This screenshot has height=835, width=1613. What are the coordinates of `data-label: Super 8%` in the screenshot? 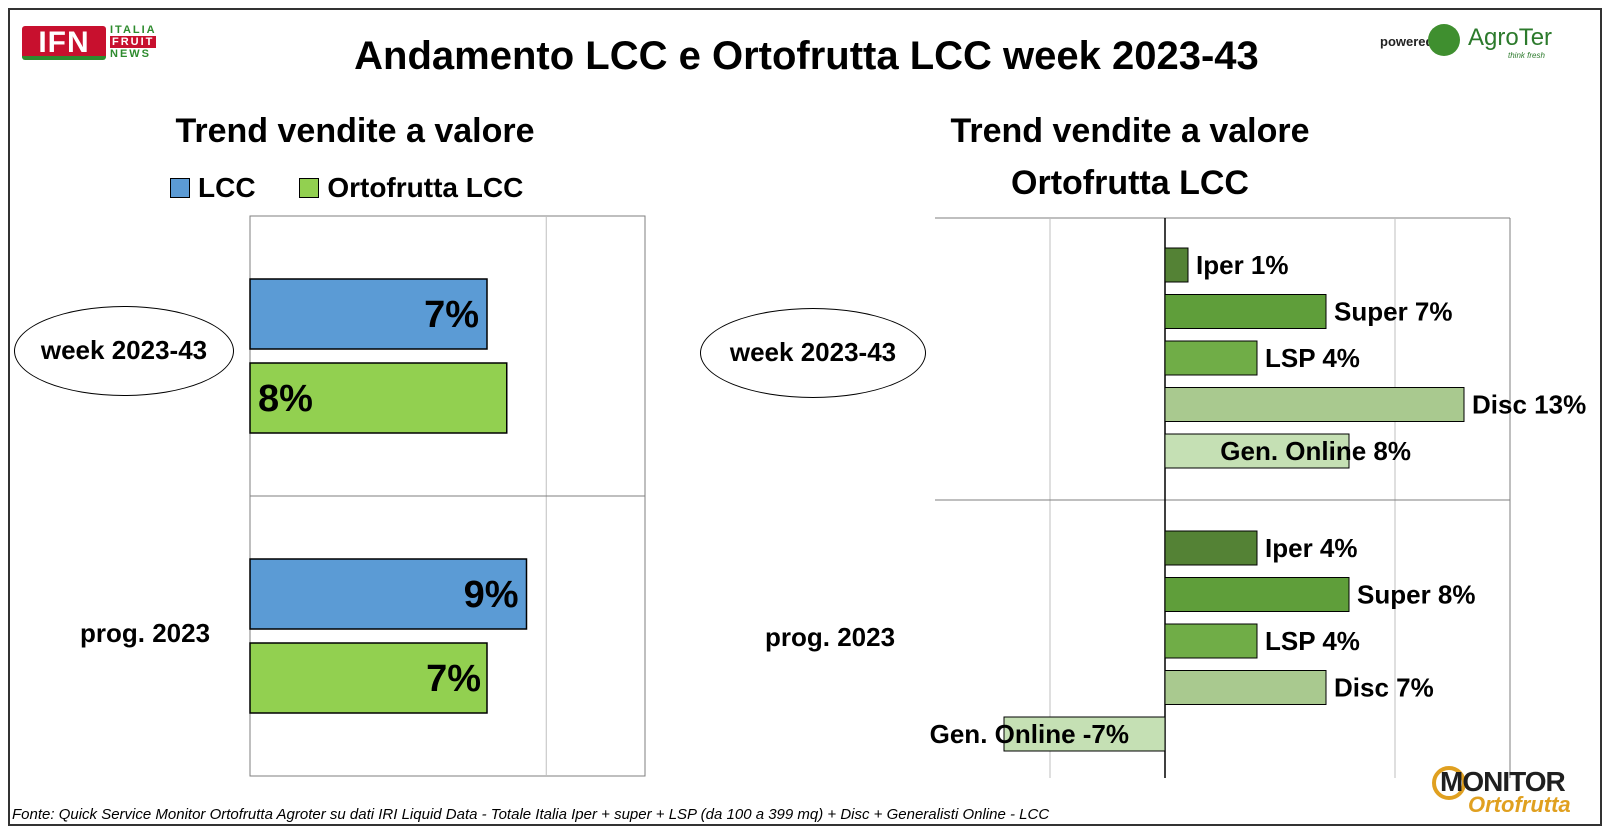 It's located at (1416, 595).